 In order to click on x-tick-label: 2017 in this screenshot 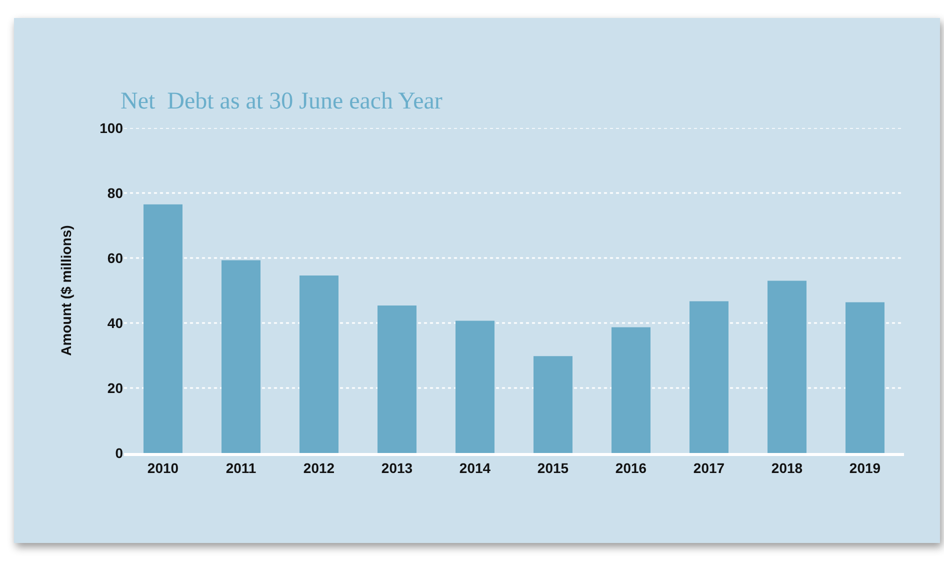, I will do `click(709, 468)`.